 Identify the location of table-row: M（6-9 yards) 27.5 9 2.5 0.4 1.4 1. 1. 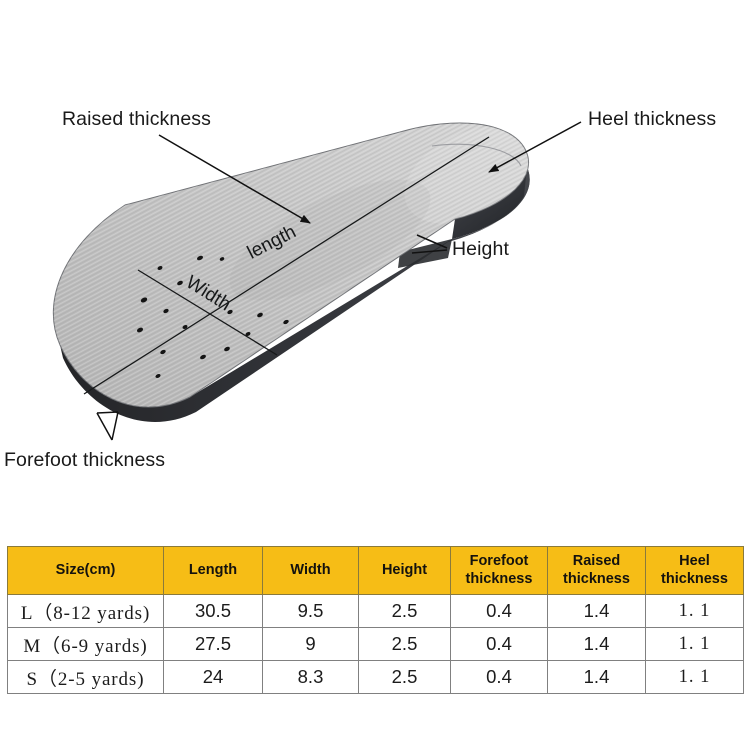
(375, 644).